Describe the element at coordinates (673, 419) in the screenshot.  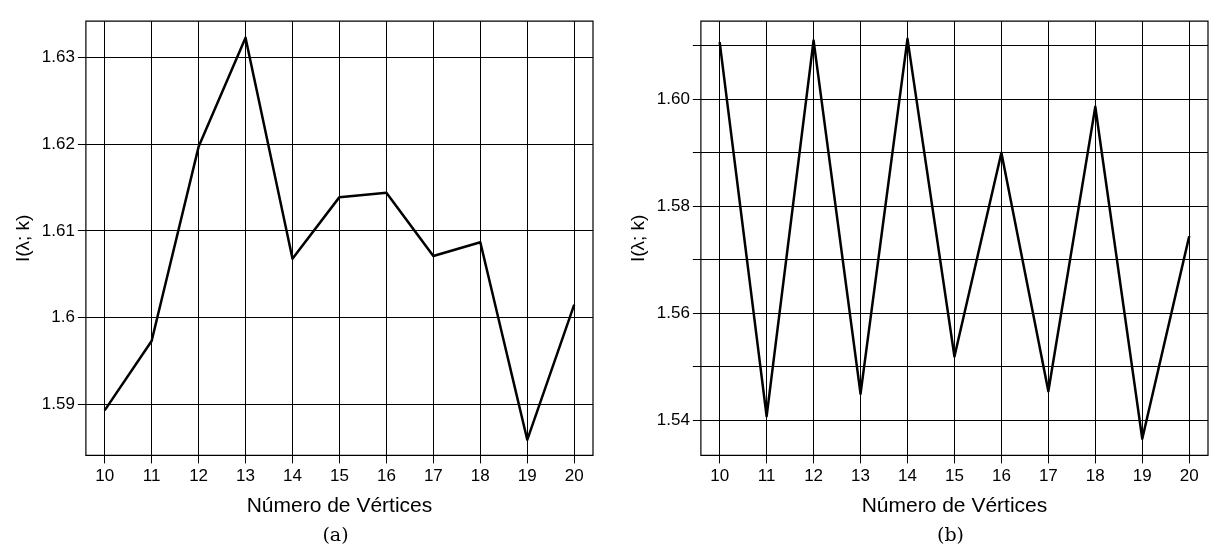
I see `y-tick-label: 1.54` at that location.